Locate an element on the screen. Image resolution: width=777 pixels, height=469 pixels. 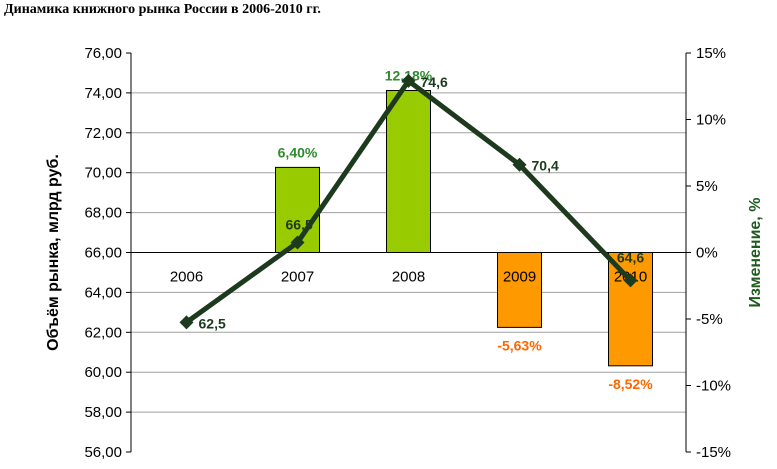
line-data-label: 74,6 is located at coordinates (434, 82).